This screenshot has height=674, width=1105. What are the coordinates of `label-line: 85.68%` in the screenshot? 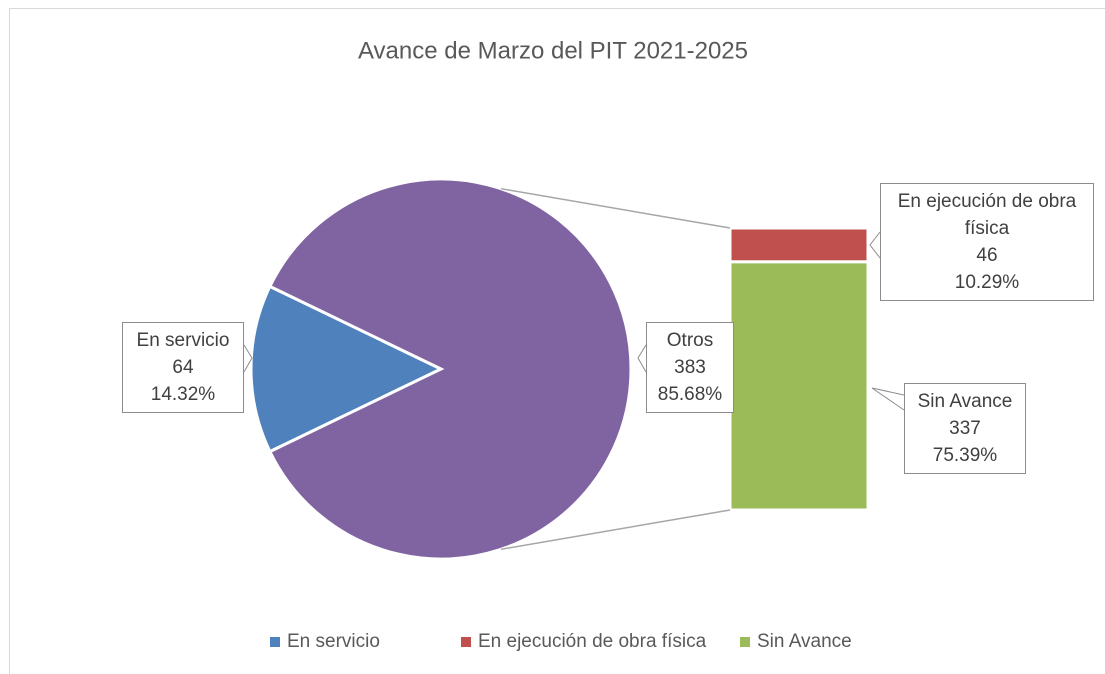 It's located at (690, 394).